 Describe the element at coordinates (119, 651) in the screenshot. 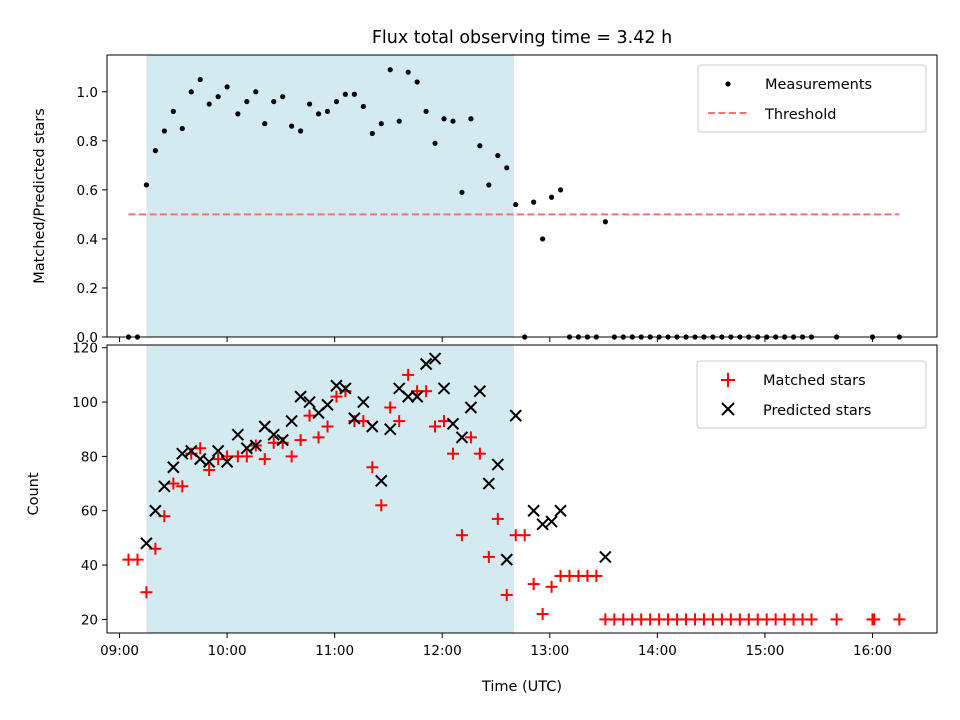

I see `x-tick-label: 09:00` at that location.